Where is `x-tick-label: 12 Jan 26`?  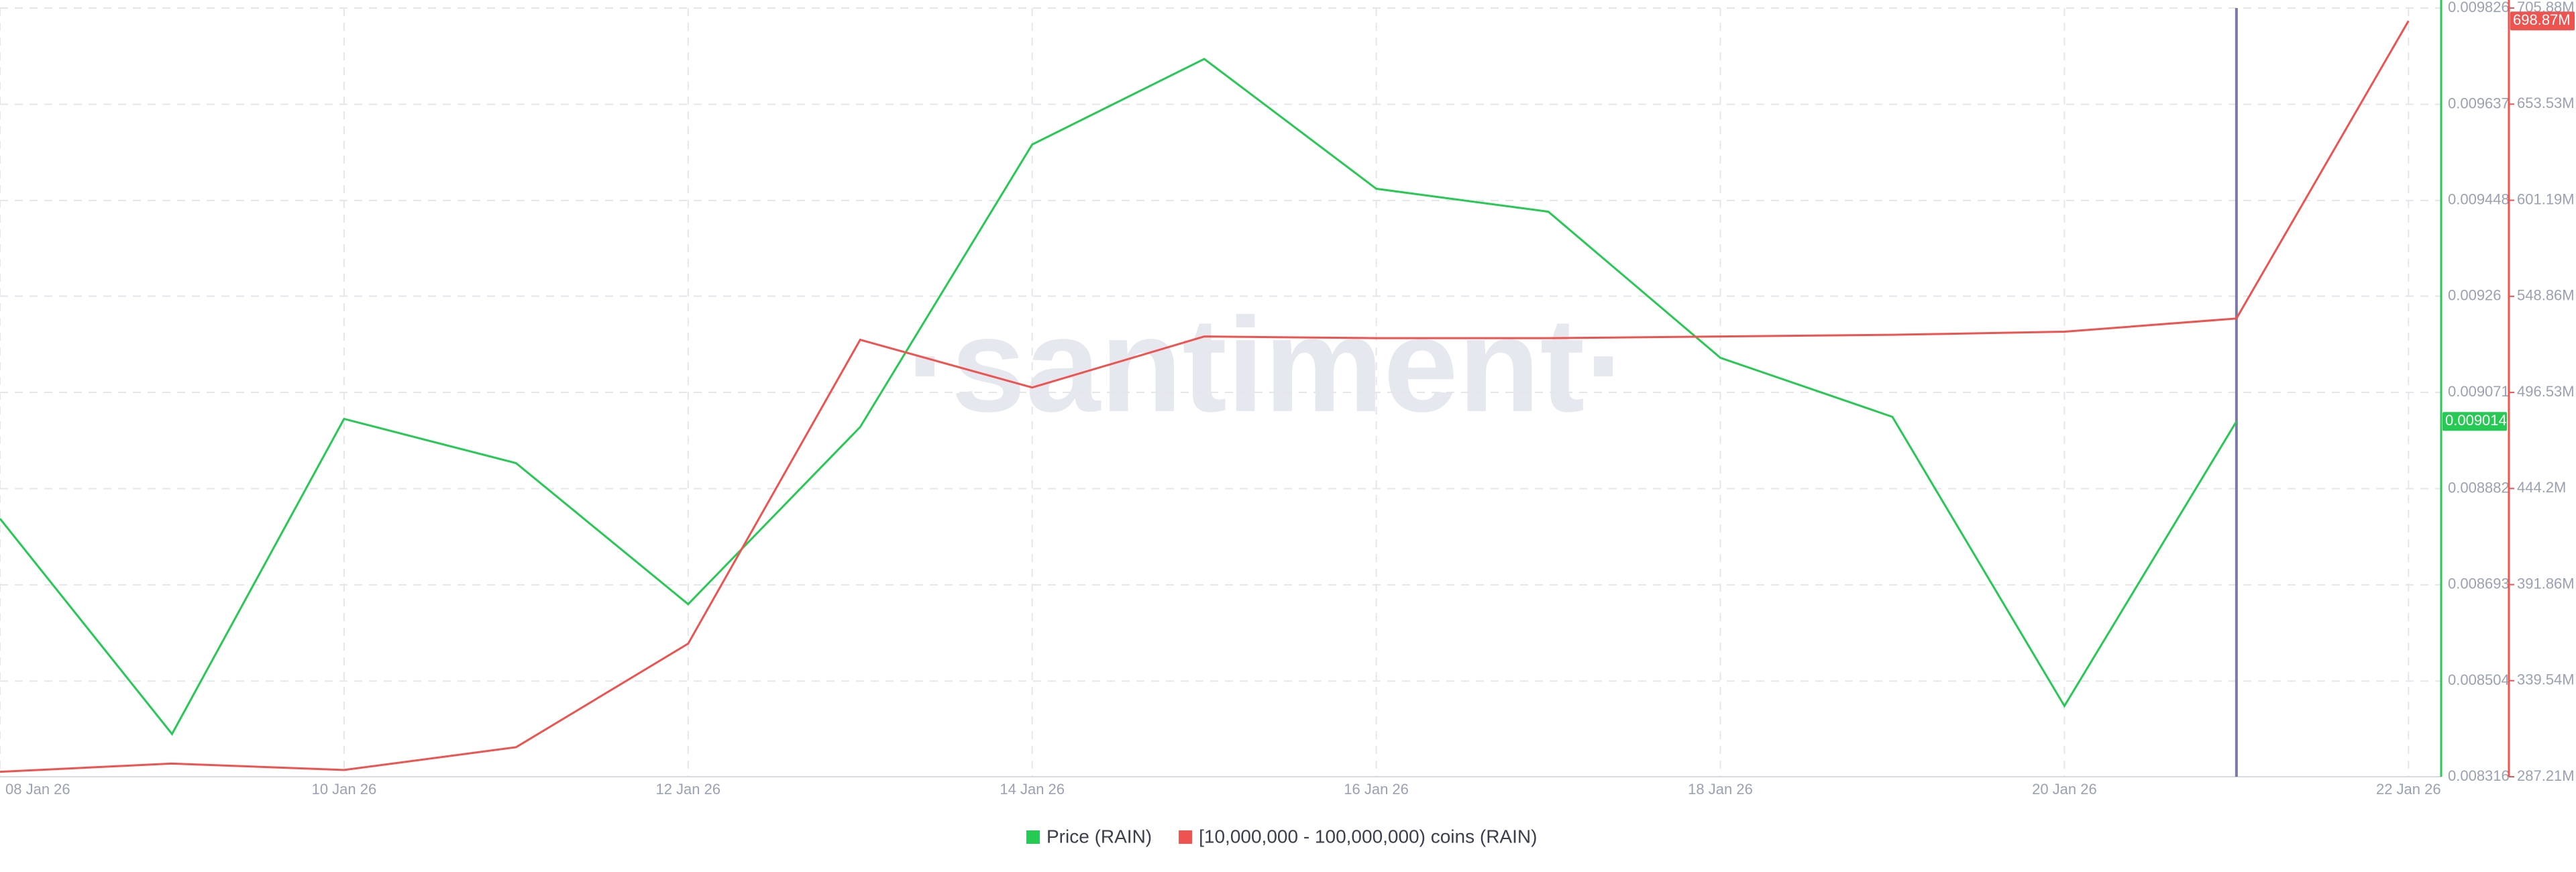
x-tick-label: 12 Jan 26 is located at coordinates (687, 790).